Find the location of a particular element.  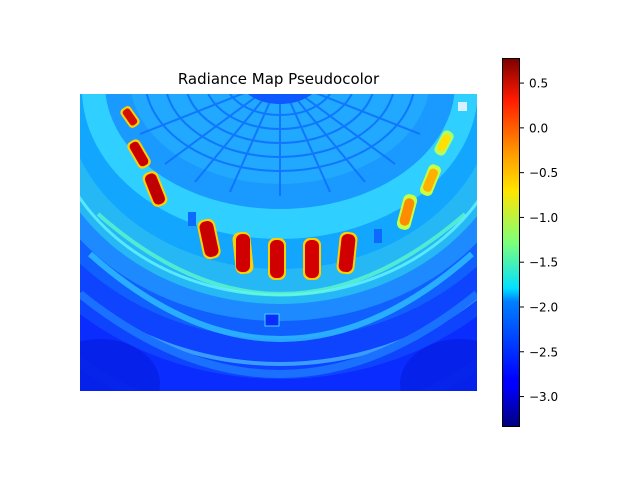

colorbar-tick-label: −1.5 is located at coordinates (543, 263).